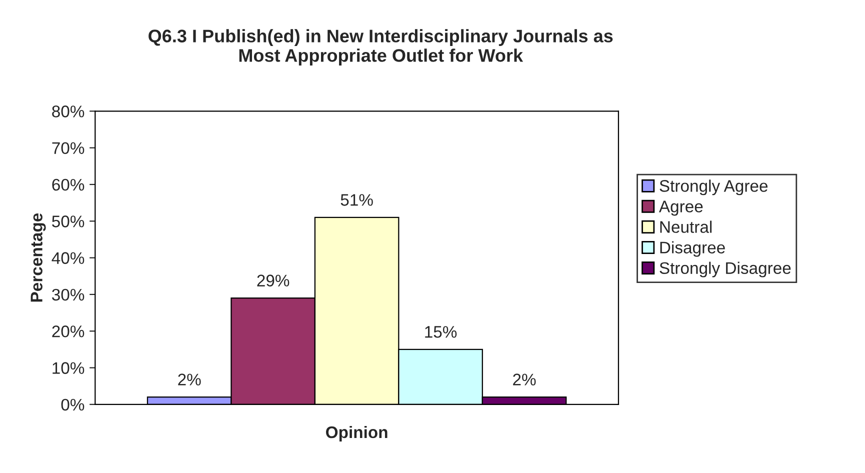  What do you see at coordinates (380, 47) in the screenshot?
I see `chart-title: Q6.3 I Publish(ed) in New Interdisciplinary Journals as Most Appropriate Outlet for Work` at bounding box center [380, 47].